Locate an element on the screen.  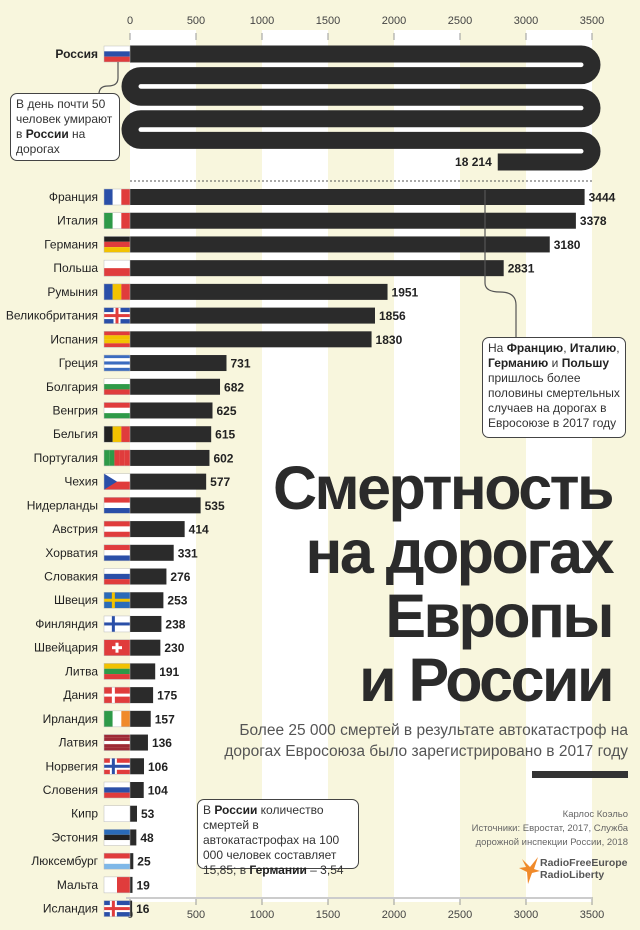
value-label: 682 is located at coordinates (234, 387).